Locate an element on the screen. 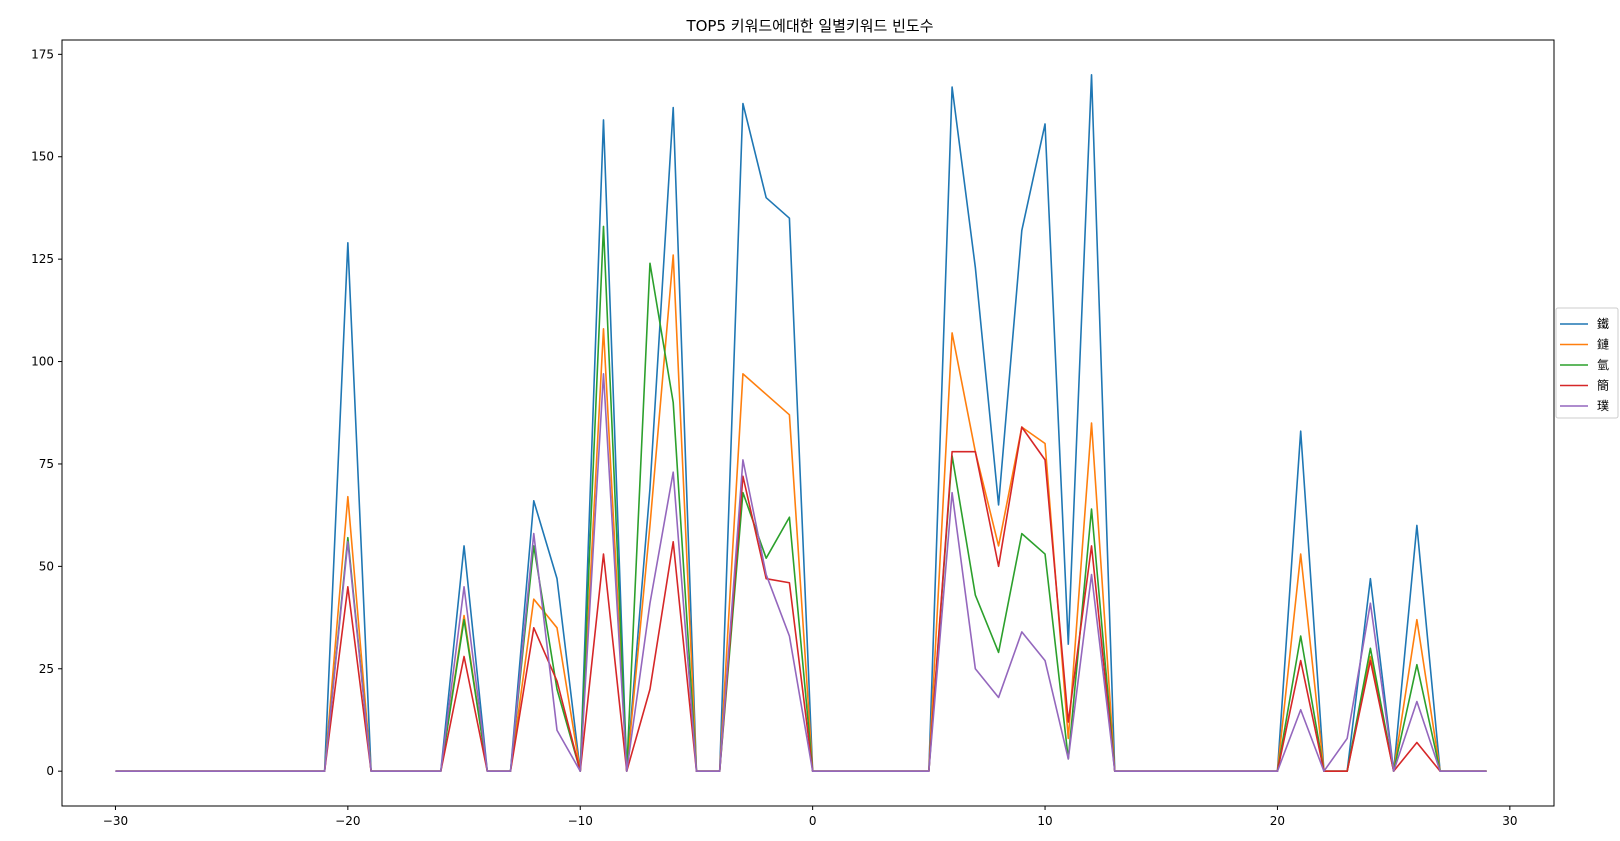 The image size is (1620, 841). legend-label: 鏈 is located at coordinates (1603, 344).